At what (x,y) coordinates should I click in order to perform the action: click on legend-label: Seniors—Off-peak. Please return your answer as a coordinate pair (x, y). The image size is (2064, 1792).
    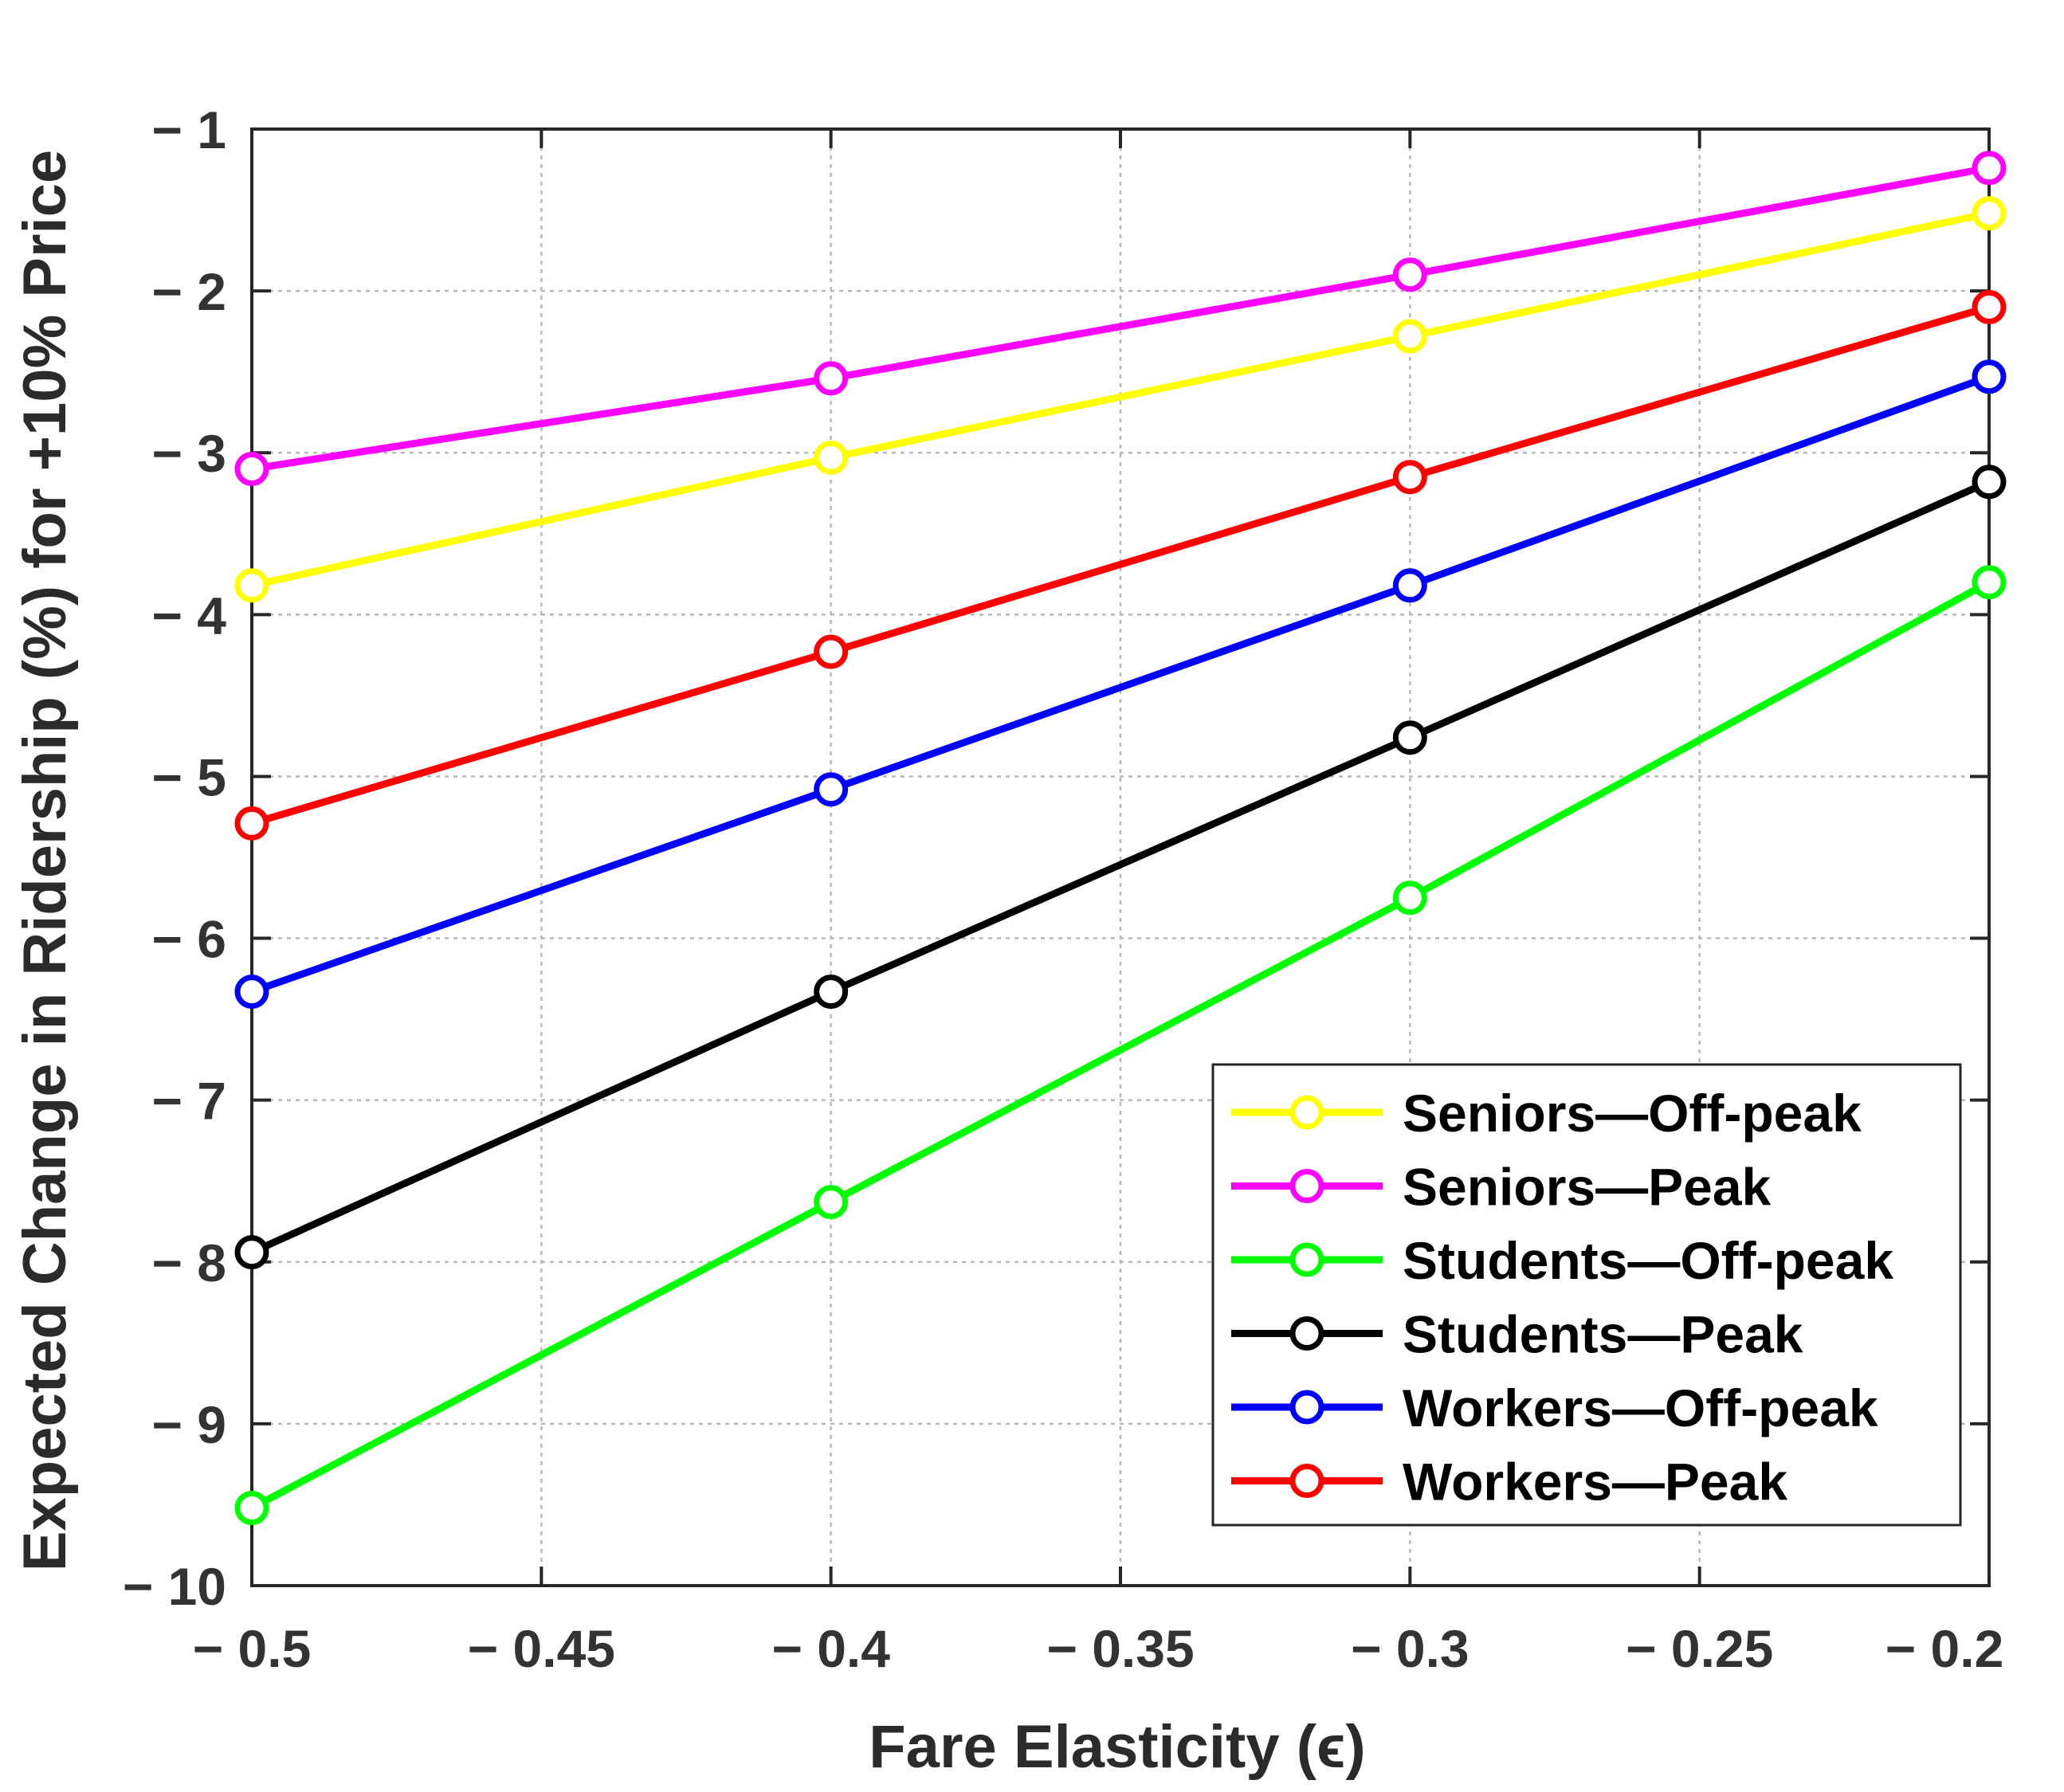
    Looking at the image, I should click on (1633, 1113).